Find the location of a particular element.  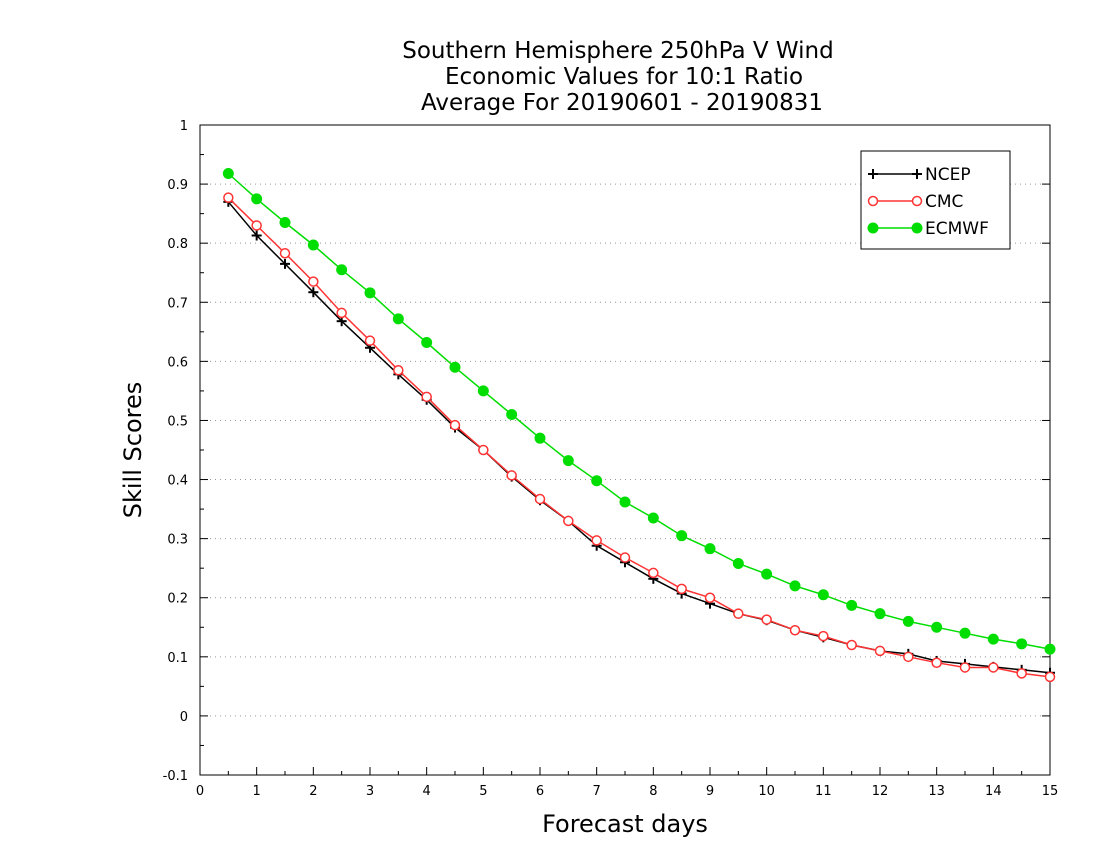

y-tick-label: 0.2 is located at coordinates (177, 599).